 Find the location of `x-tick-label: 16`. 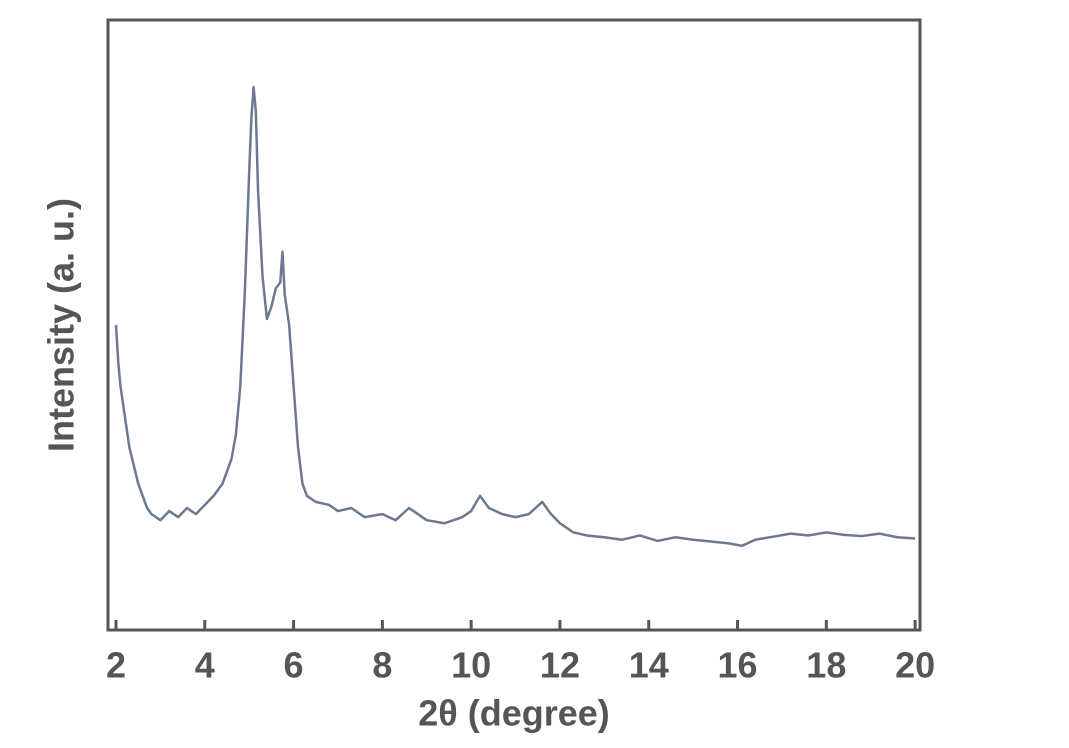

x-tick-label: 16 is located at coordinates (738, 665).